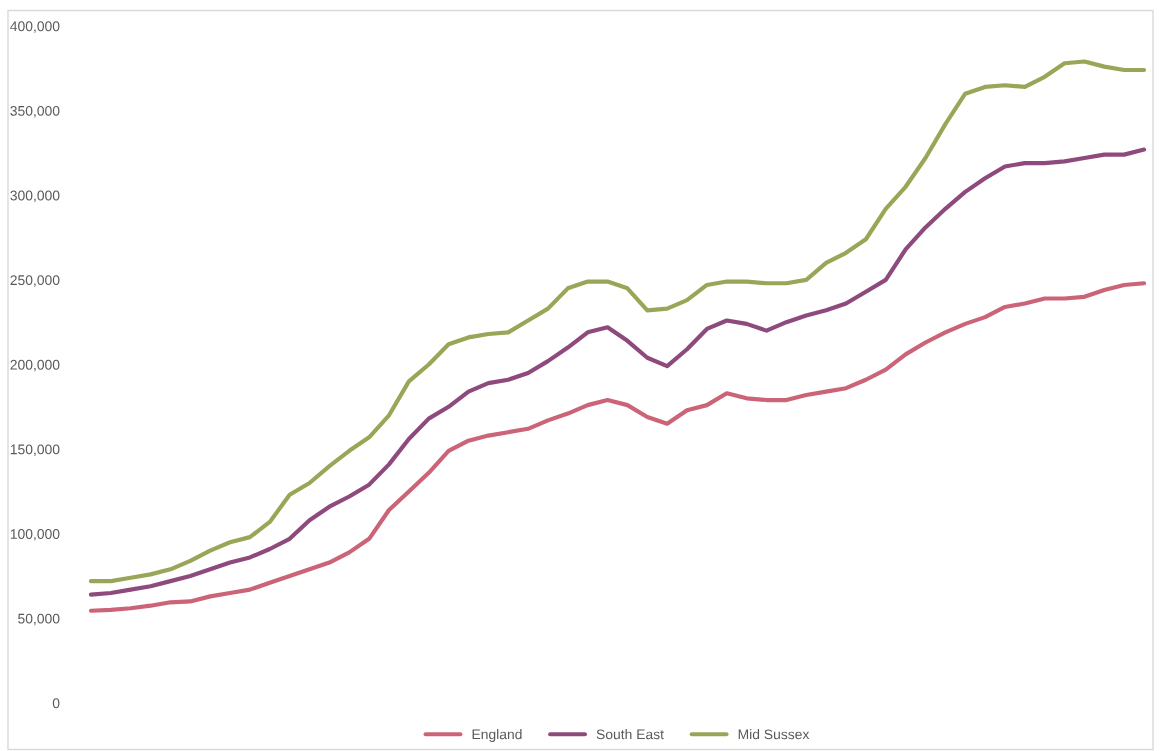 The width and height of the screenshot is (1161, 751). Describe the element at coordinates (35, 281) in the screenshot. I see `y-tick-label: 250,000` at that location.